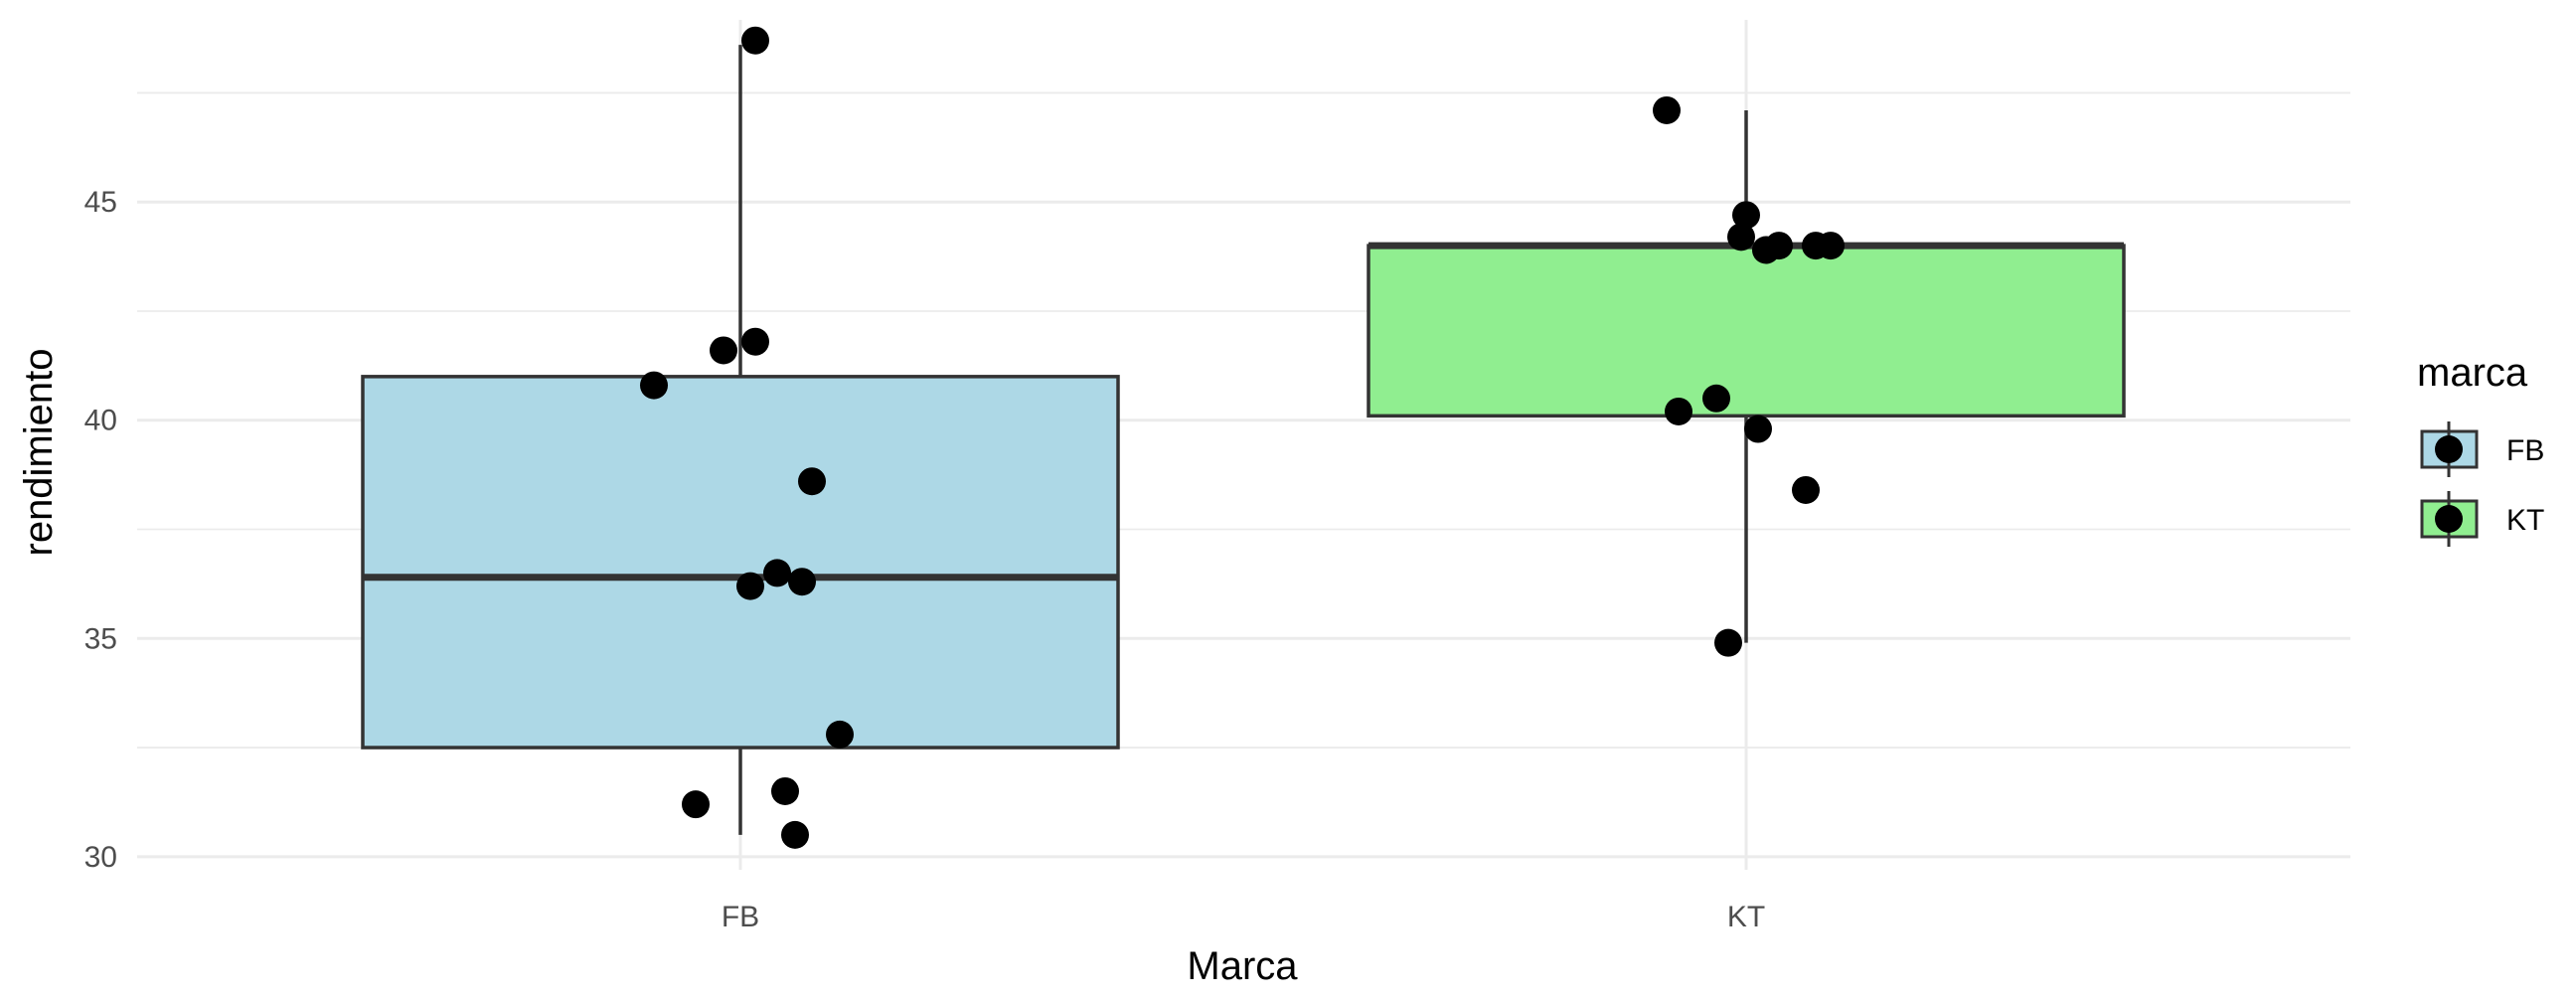 Image resolution: width=2576 pixels, height=1002 pixels. What do you see at coordinates (740, 917) in the screenshot?
I see `x-tick-label: FB` at bounding box center [740, 917].